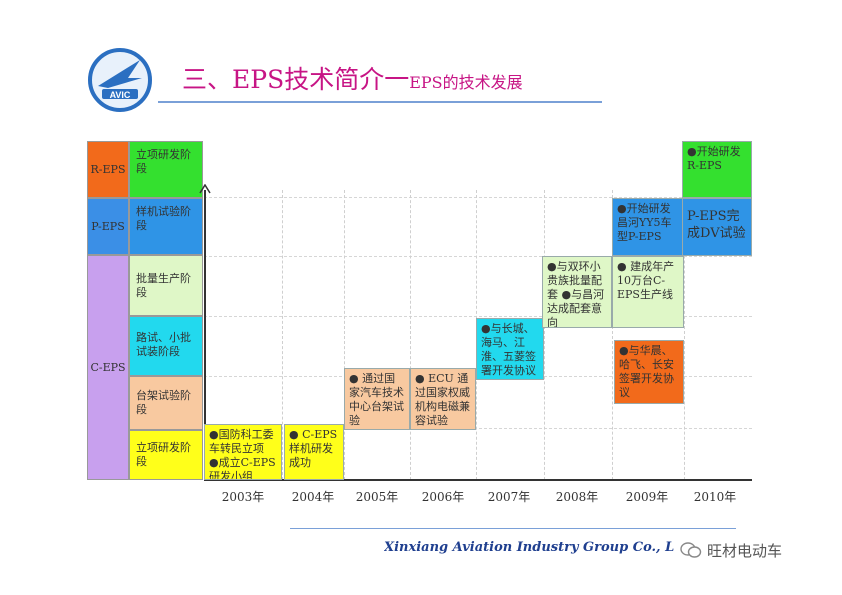  I want to click on watermark-text: 旺材电动车, so click(745, 550).